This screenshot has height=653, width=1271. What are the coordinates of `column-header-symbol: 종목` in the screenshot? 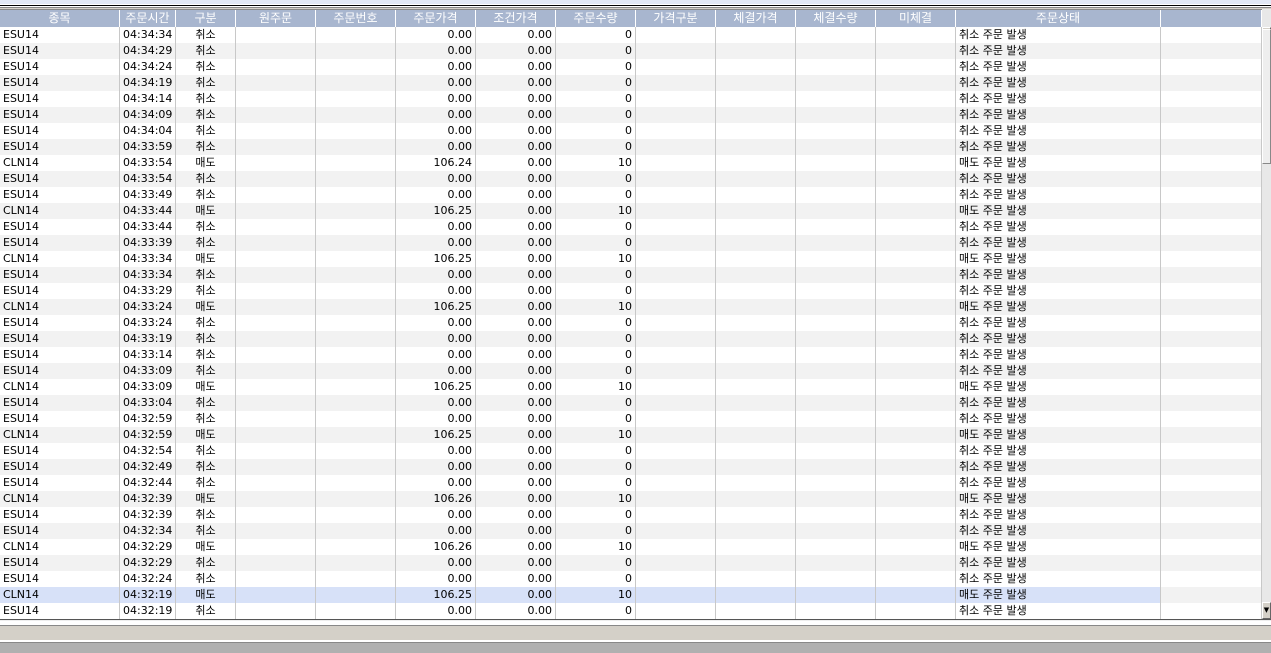 It's located at (60, 18).